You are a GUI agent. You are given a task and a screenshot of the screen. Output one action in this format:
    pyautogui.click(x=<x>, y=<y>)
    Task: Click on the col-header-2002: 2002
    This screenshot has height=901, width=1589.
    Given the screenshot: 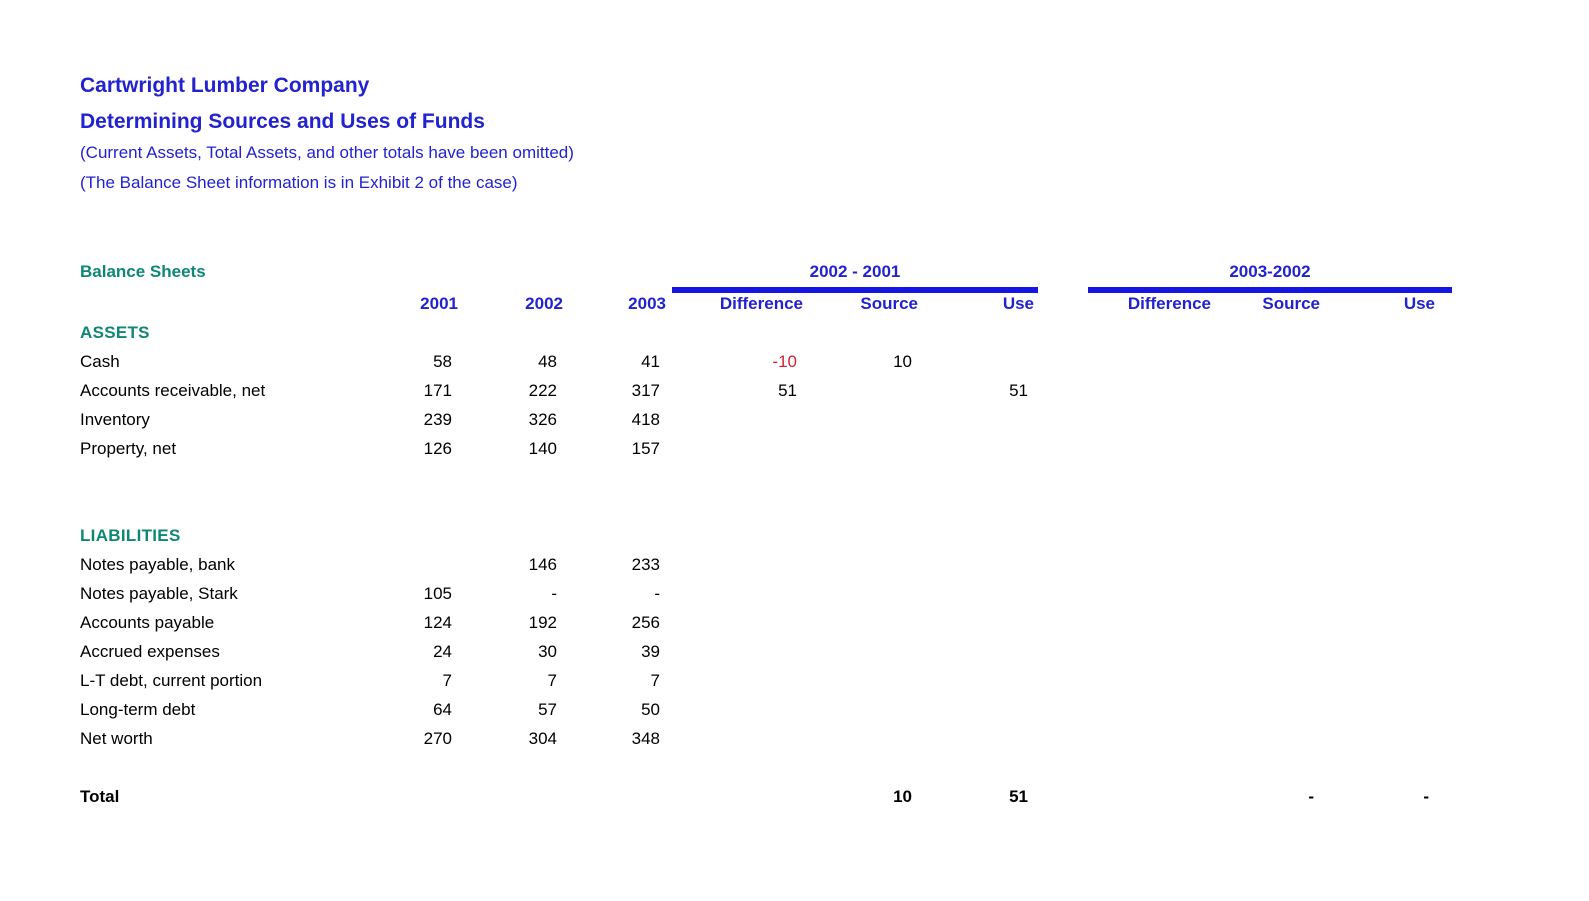 What is the action you would take?
    pyautogui.click(x=544, y=303)
    